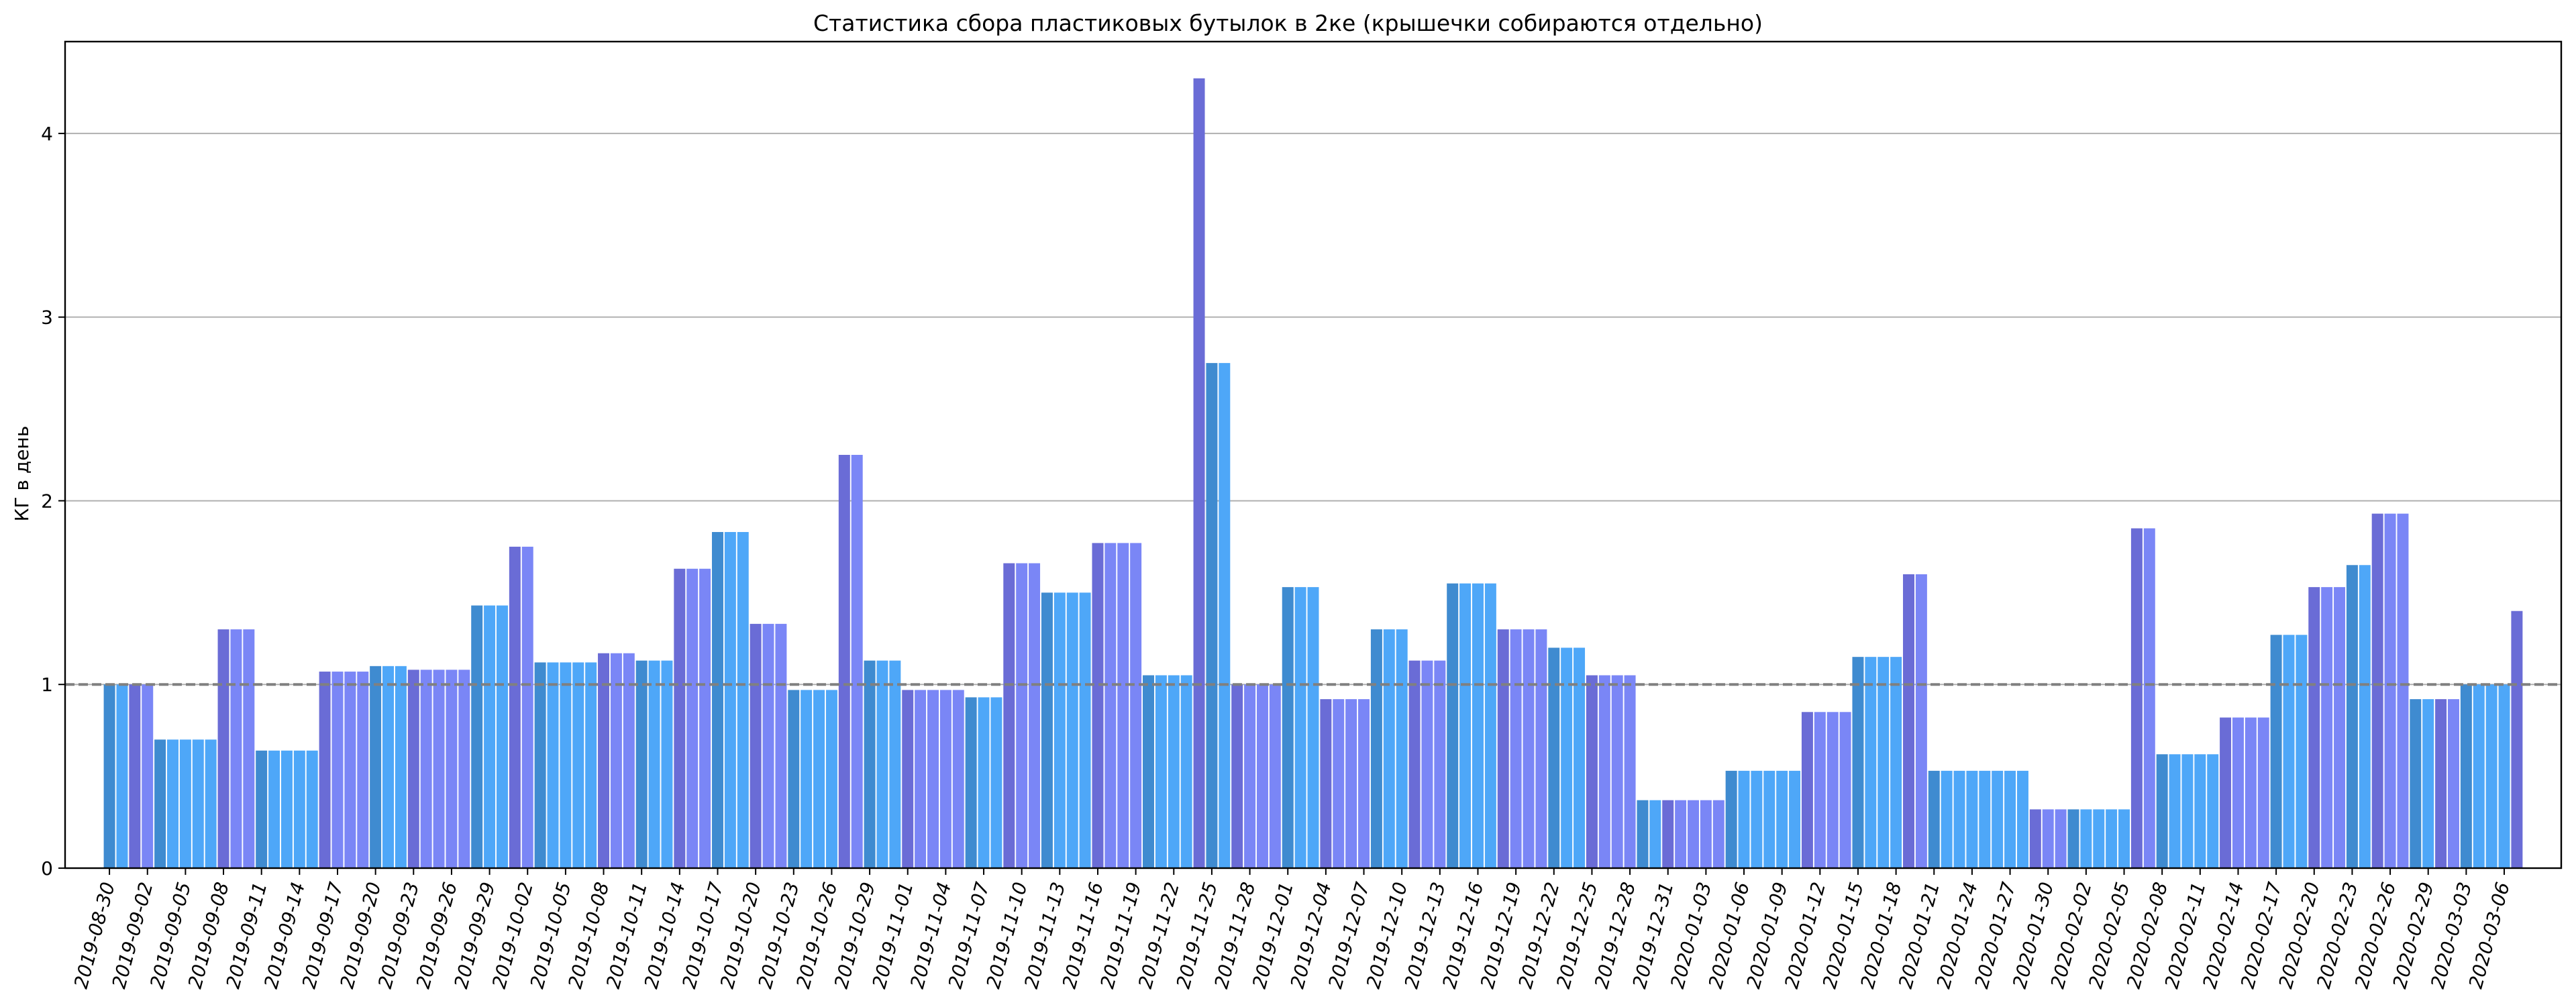 The image size is (2576, 1005). I want to click on y-tick-label: 0, so click(47, 869).